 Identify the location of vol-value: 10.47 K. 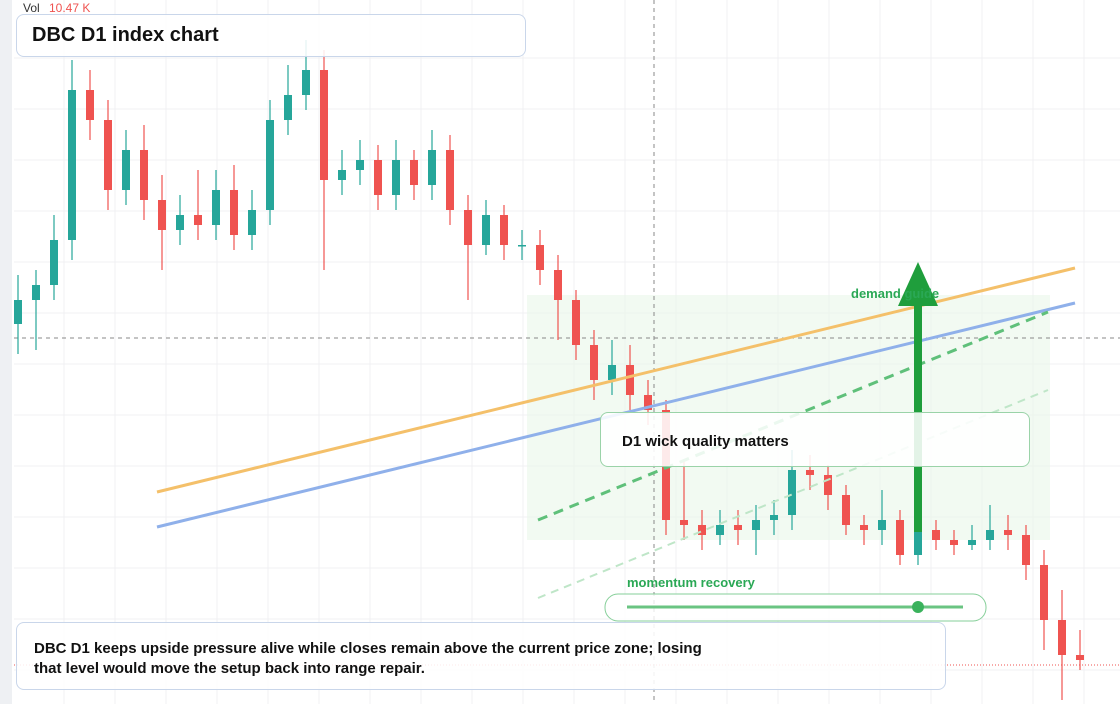
(69, 8).